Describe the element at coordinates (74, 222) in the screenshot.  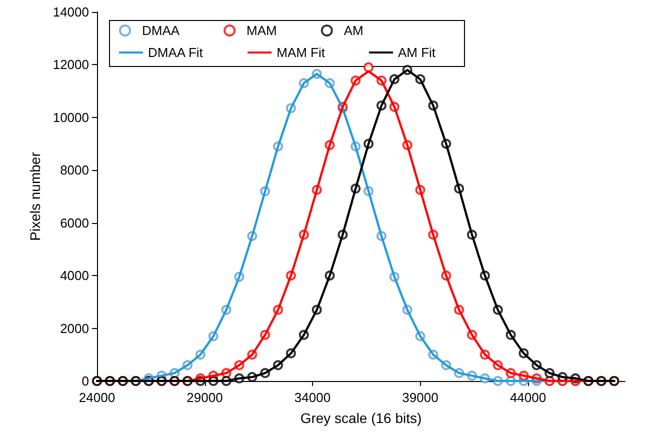
I see `y-tick-label: 6000` at that location.